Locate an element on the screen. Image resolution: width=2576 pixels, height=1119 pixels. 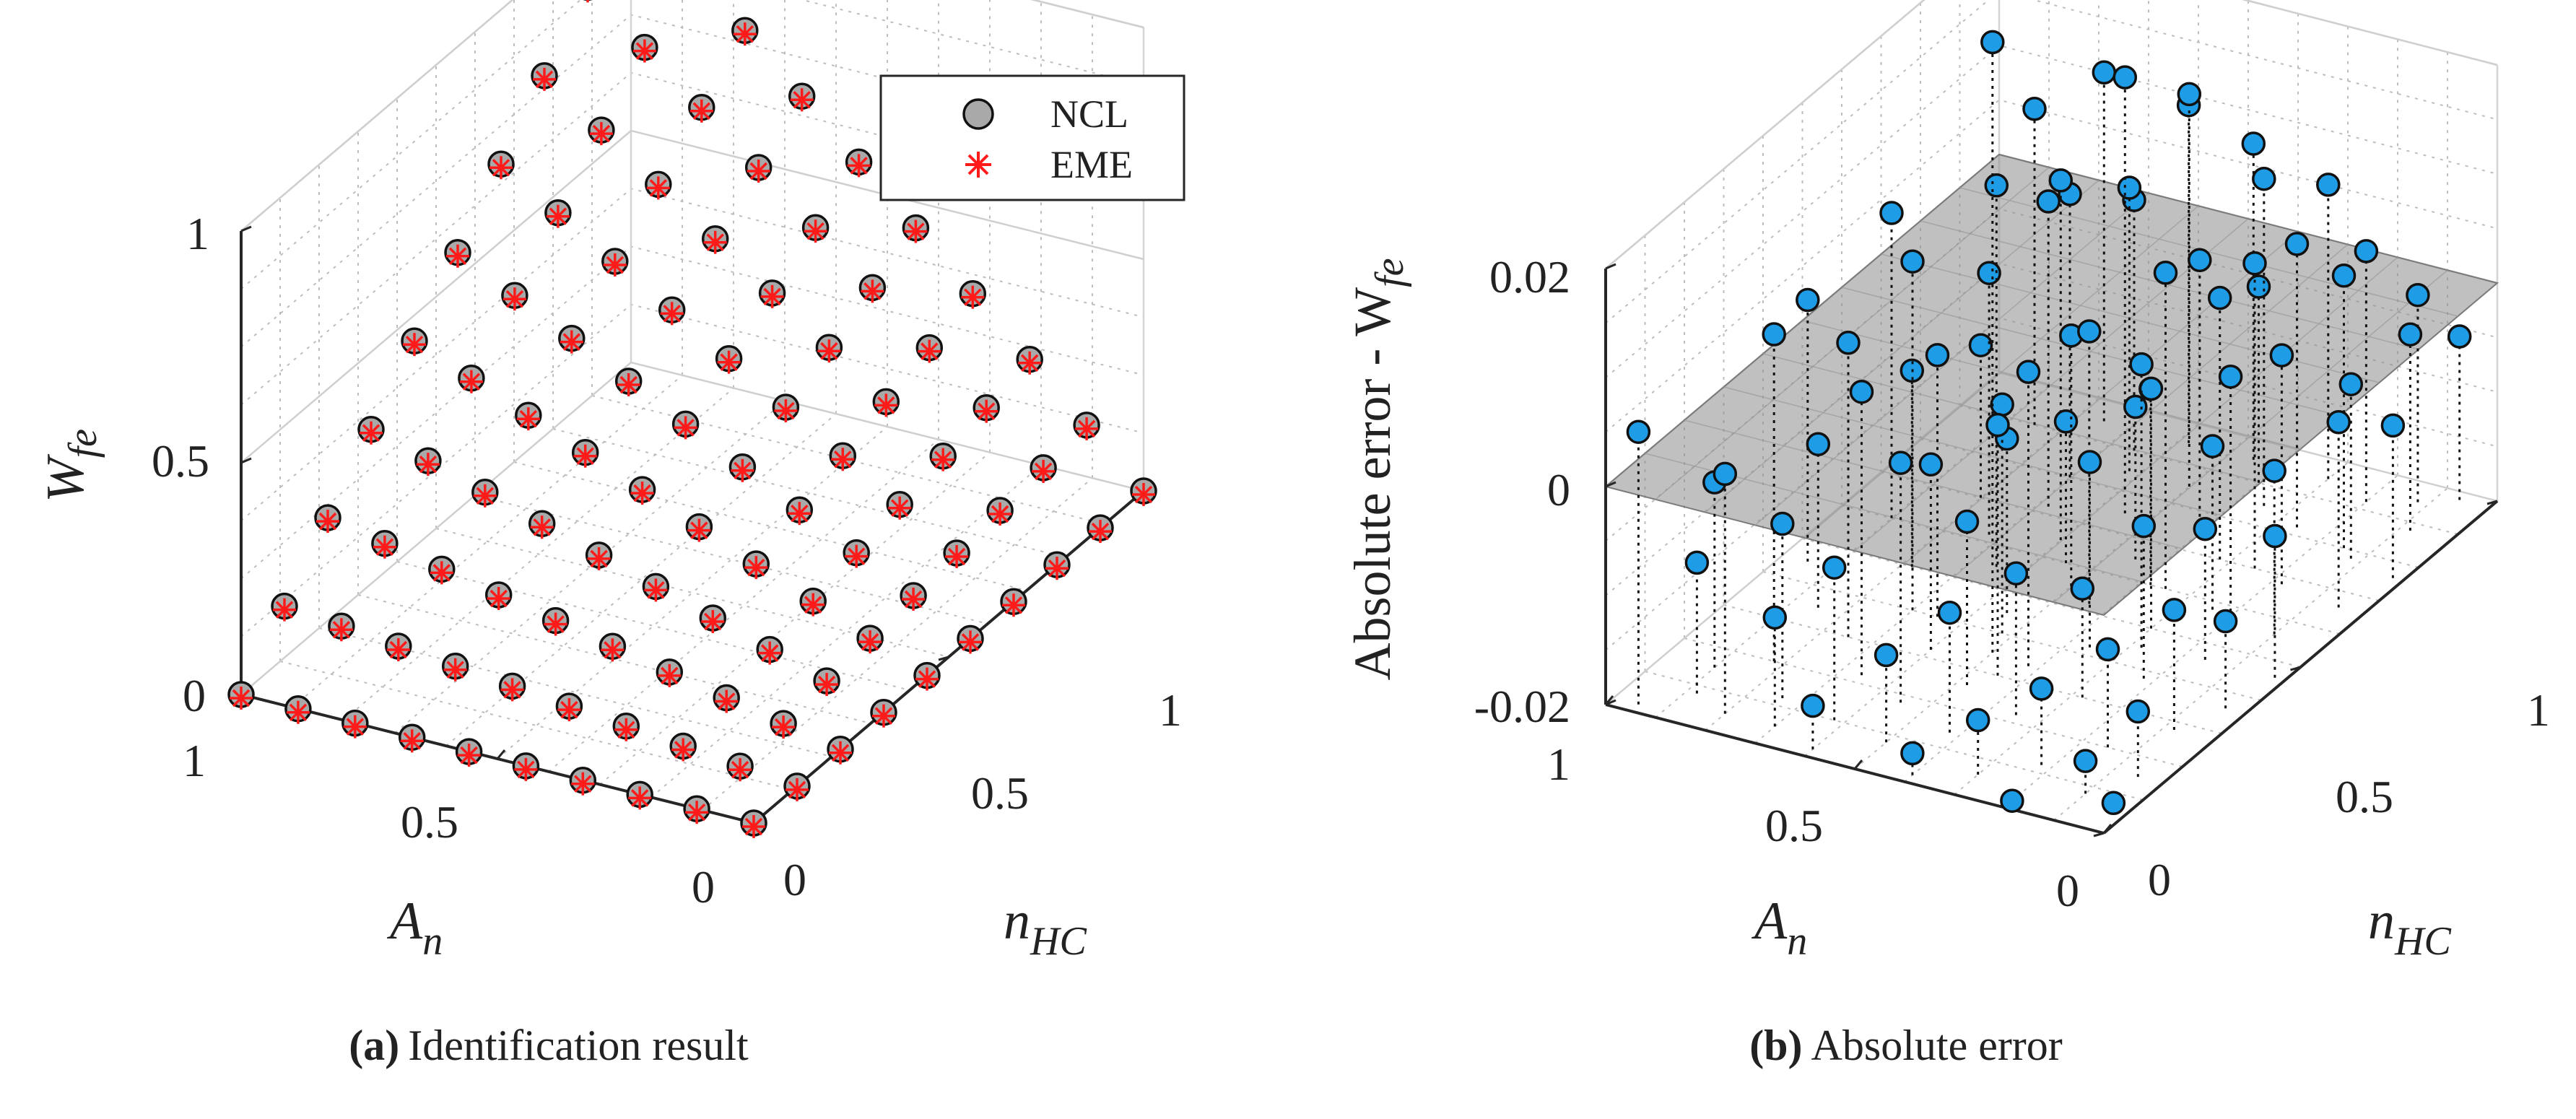
panel-b-z-tick-mark is located at coordinates (1611, 266).